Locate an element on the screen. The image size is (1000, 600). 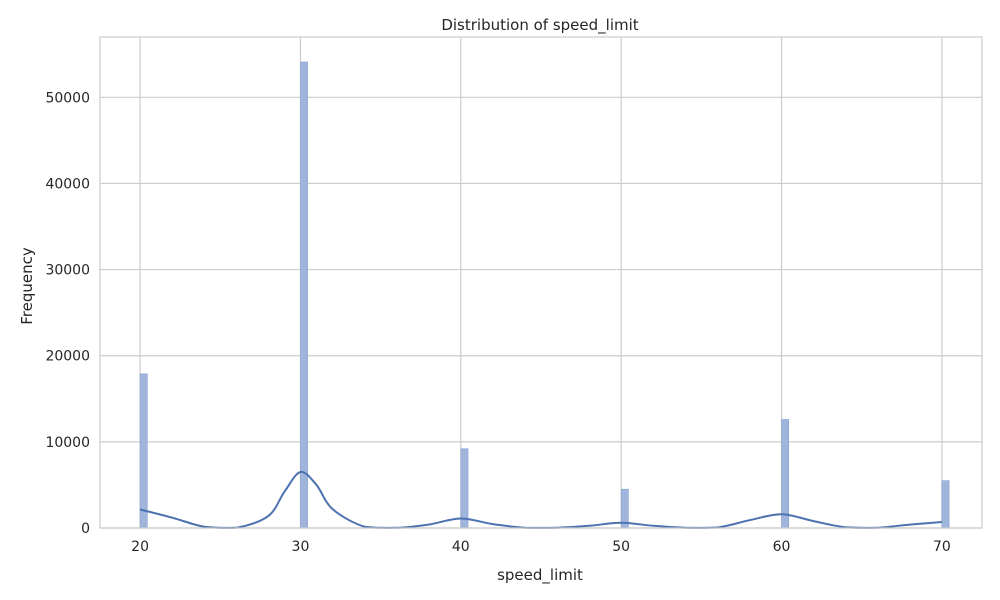
x-tick-label: 70 is located at coordinates (942, 547).